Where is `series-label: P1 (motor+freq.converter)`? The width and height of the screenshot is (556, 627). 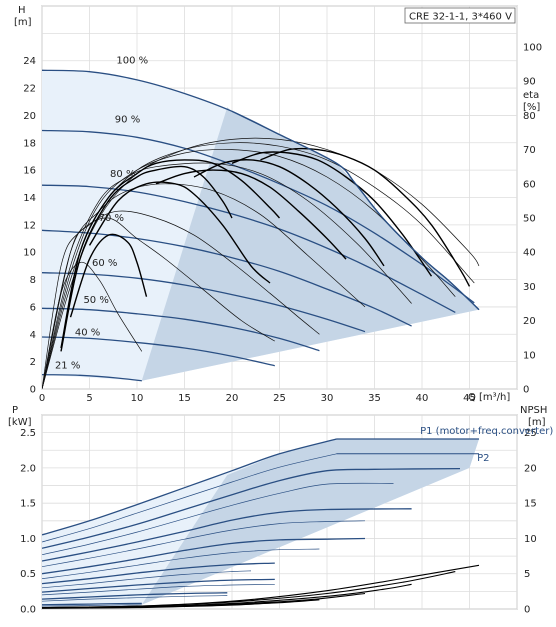 series-label: P1 (motor+freq.converter) is located at coordinates (486, 431).